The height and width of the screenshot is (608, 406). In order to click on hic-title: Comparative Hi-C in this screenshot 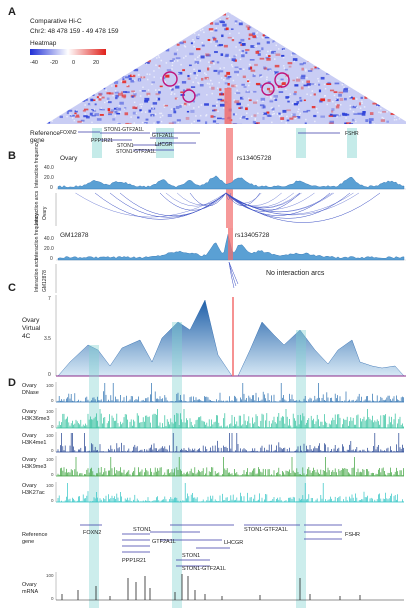, I will do `click(56, 21)`.